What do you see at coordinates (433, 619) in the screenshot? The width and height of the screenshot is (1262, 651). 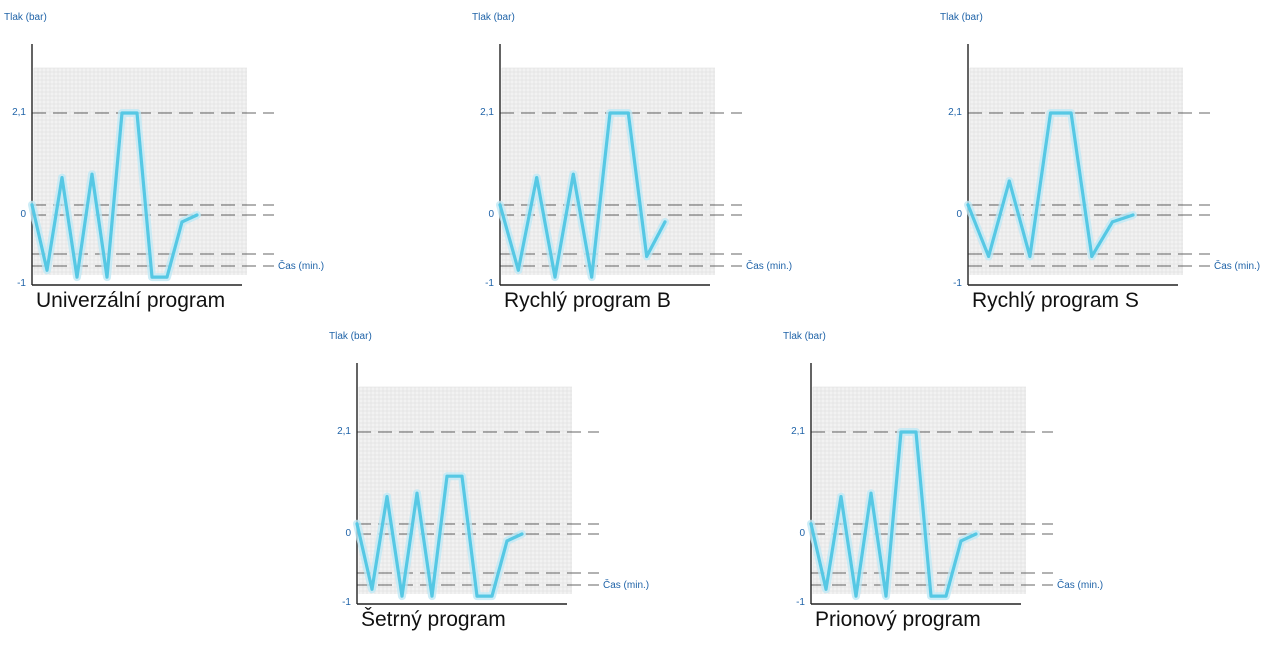 I see `chart-title: Šetrný program` at bounding box center [433, 619].